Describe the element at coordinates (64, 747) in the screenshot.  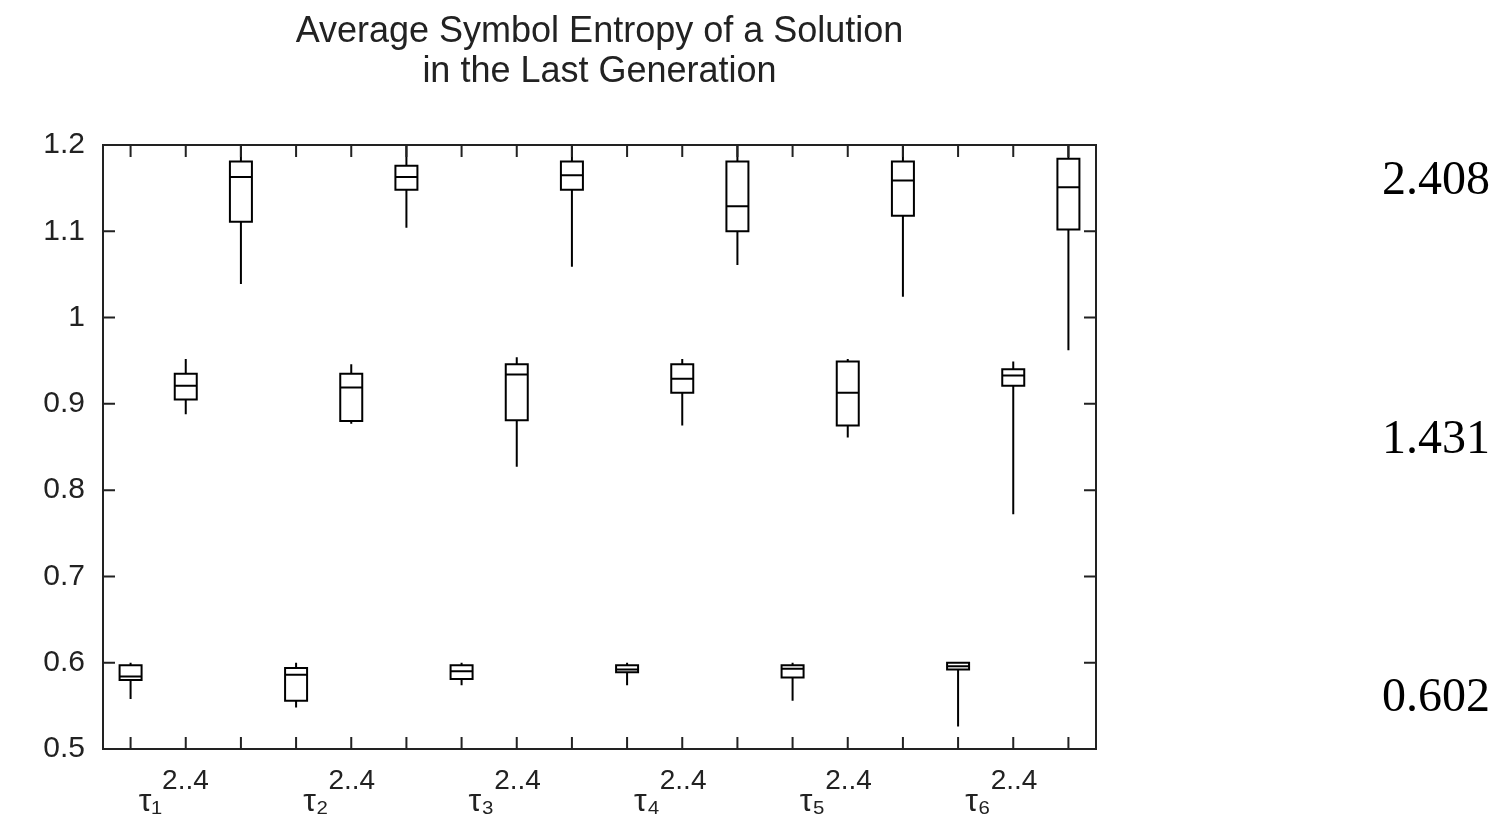
I see `y-tick-label: 0.5` at that location.